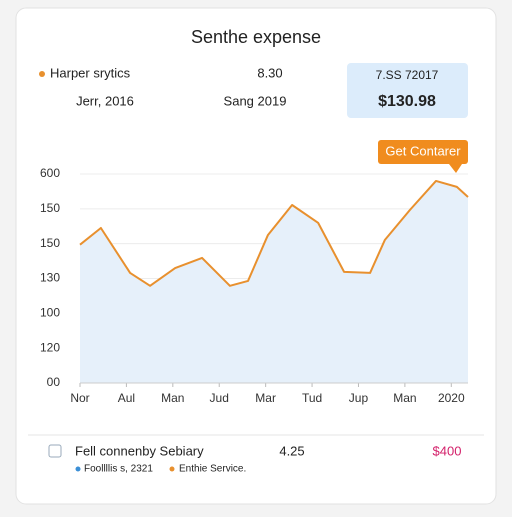 The image size is (512, 517). I want to click on y-tick-label: 600, so click(50, 173).